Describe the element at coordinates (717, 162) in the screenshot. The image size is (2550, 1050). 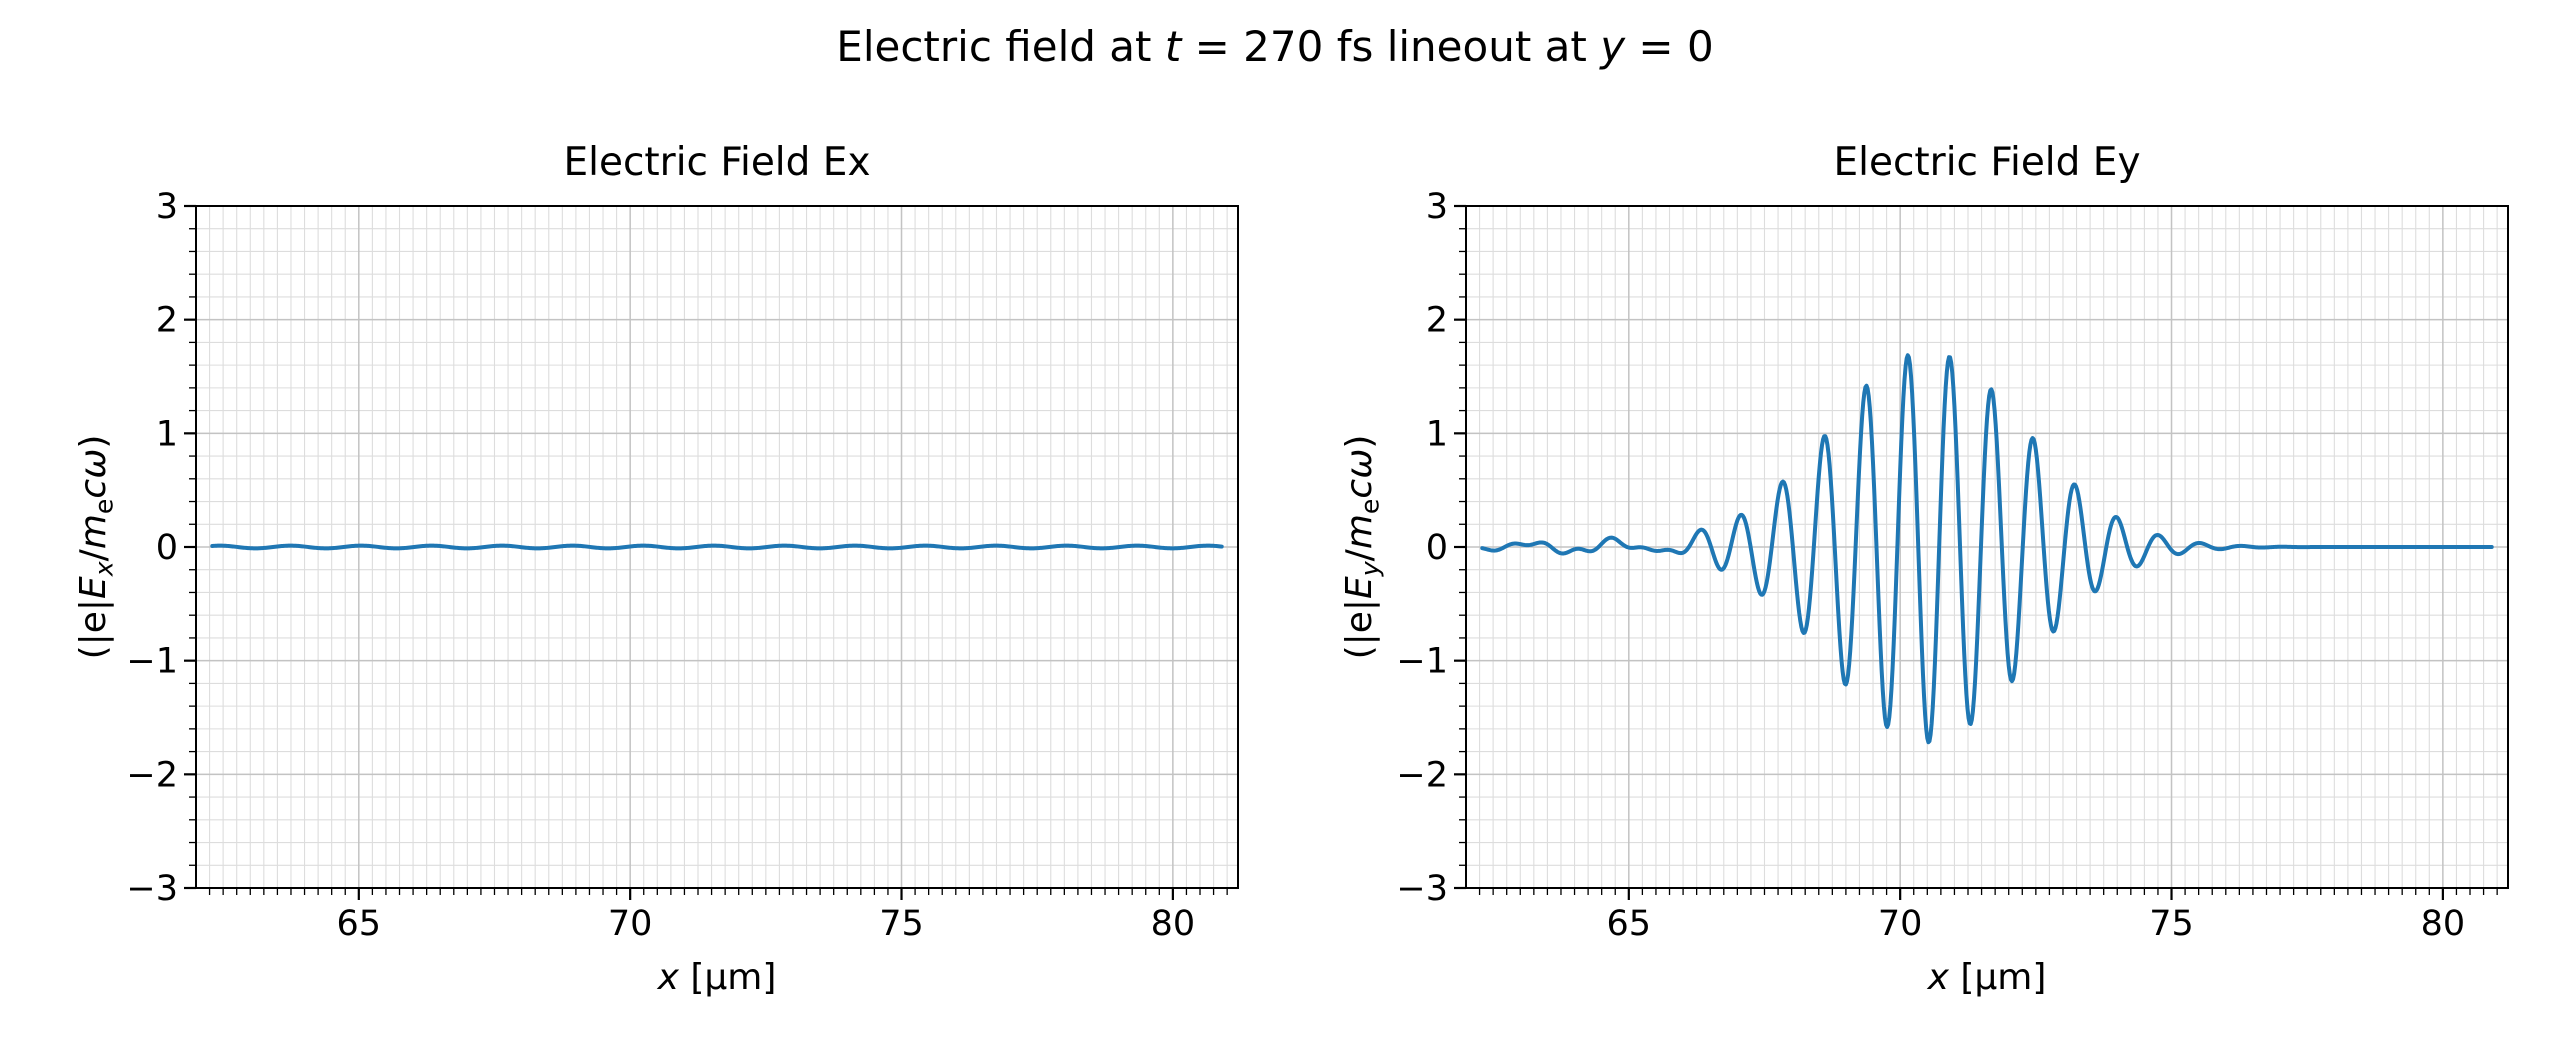
I see `subplot-title-ex: Electric Field Ex` at that location.